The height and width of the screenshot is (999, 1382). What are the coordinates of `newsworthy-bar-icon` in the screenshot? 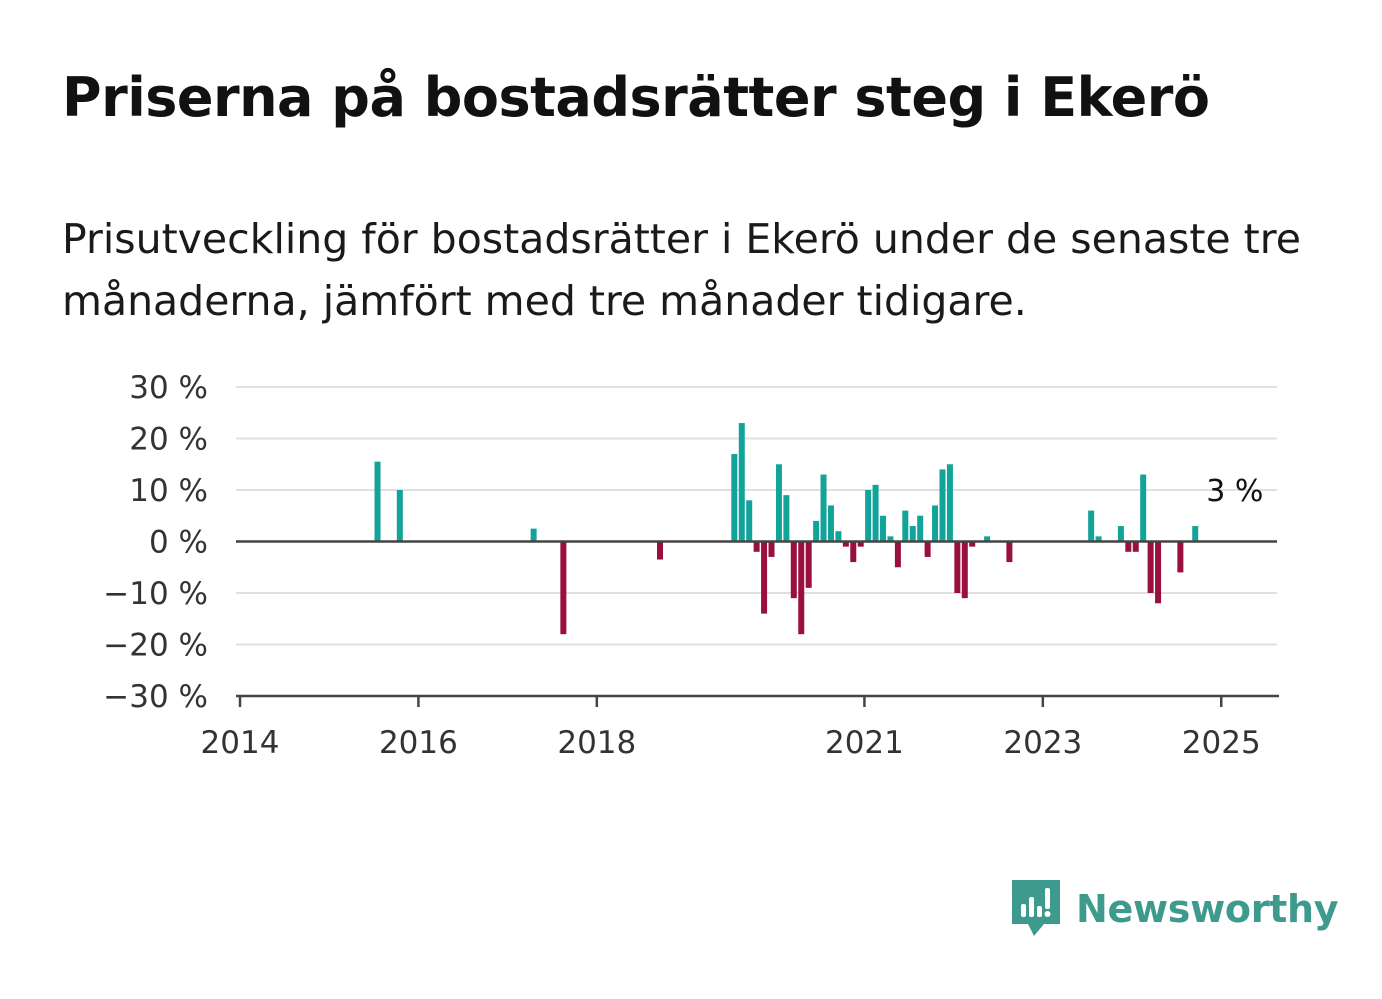 It's located at (1036, 908).